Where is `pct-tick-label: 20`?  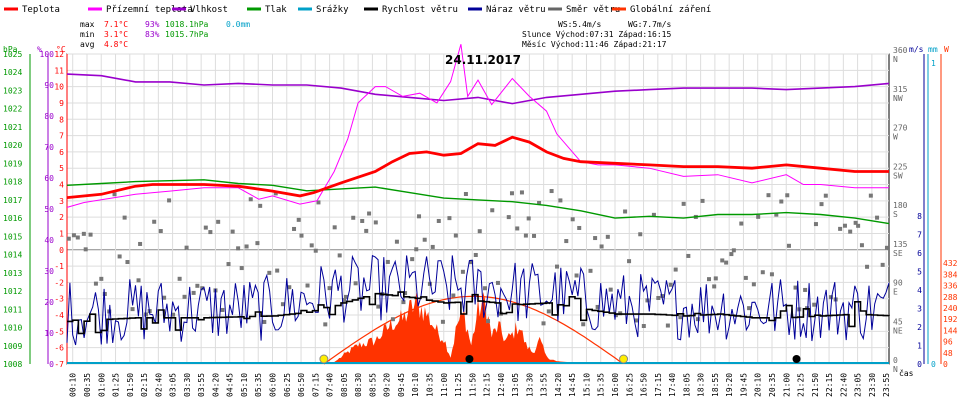
pct-tick-label: 20 is located at coordinates (49, 302).